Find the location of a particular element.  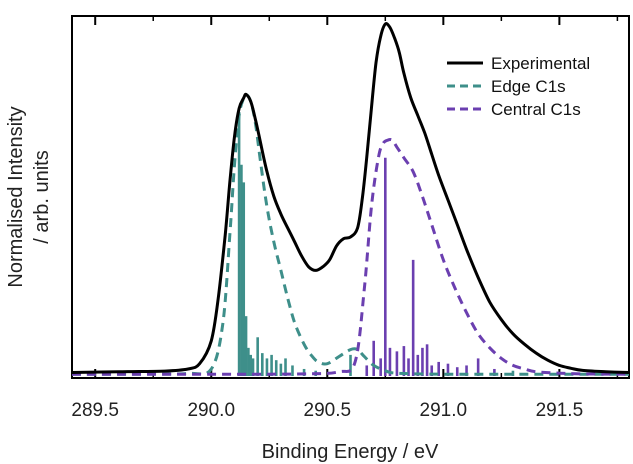

y-axis-title-line1: Normalised Intensity is located at coordinates (16, 196).